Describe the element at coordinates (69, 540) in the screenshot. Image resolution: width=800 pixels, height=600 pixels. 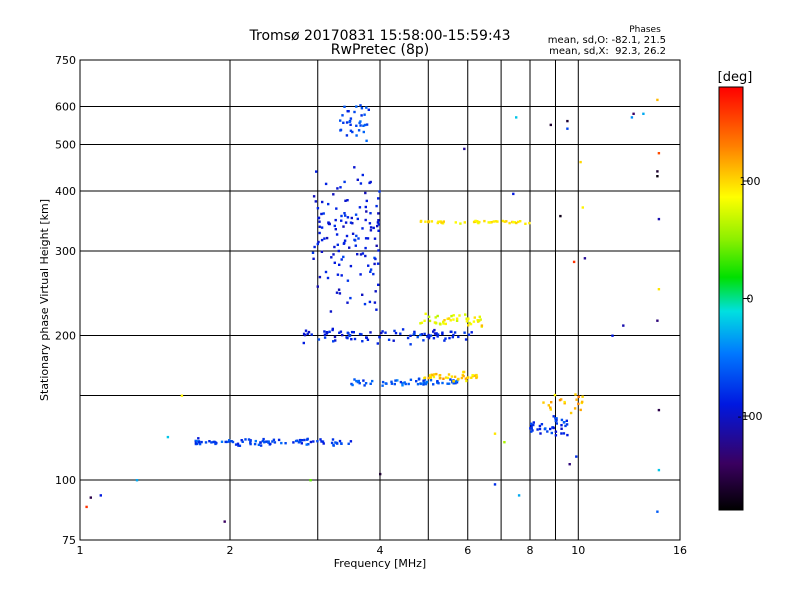
I see `y-tick-label: 75` at that location.